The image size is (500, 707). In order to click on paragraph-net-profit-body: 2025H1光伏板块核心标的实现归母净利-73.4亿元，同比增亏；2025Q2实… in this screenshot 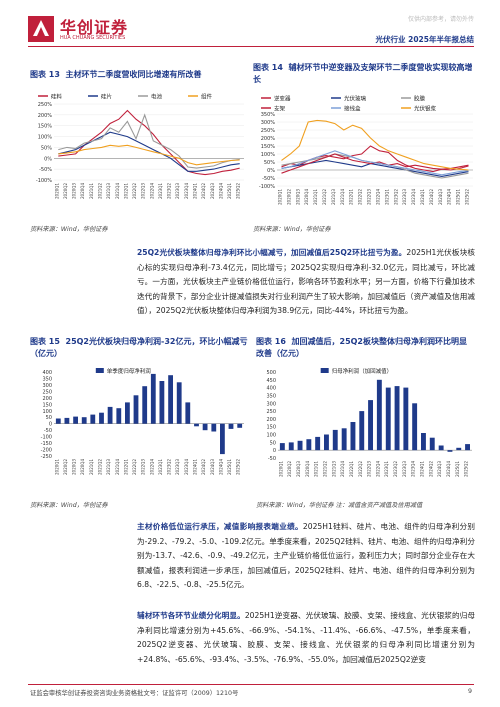, I will do `click(306, 282)`.